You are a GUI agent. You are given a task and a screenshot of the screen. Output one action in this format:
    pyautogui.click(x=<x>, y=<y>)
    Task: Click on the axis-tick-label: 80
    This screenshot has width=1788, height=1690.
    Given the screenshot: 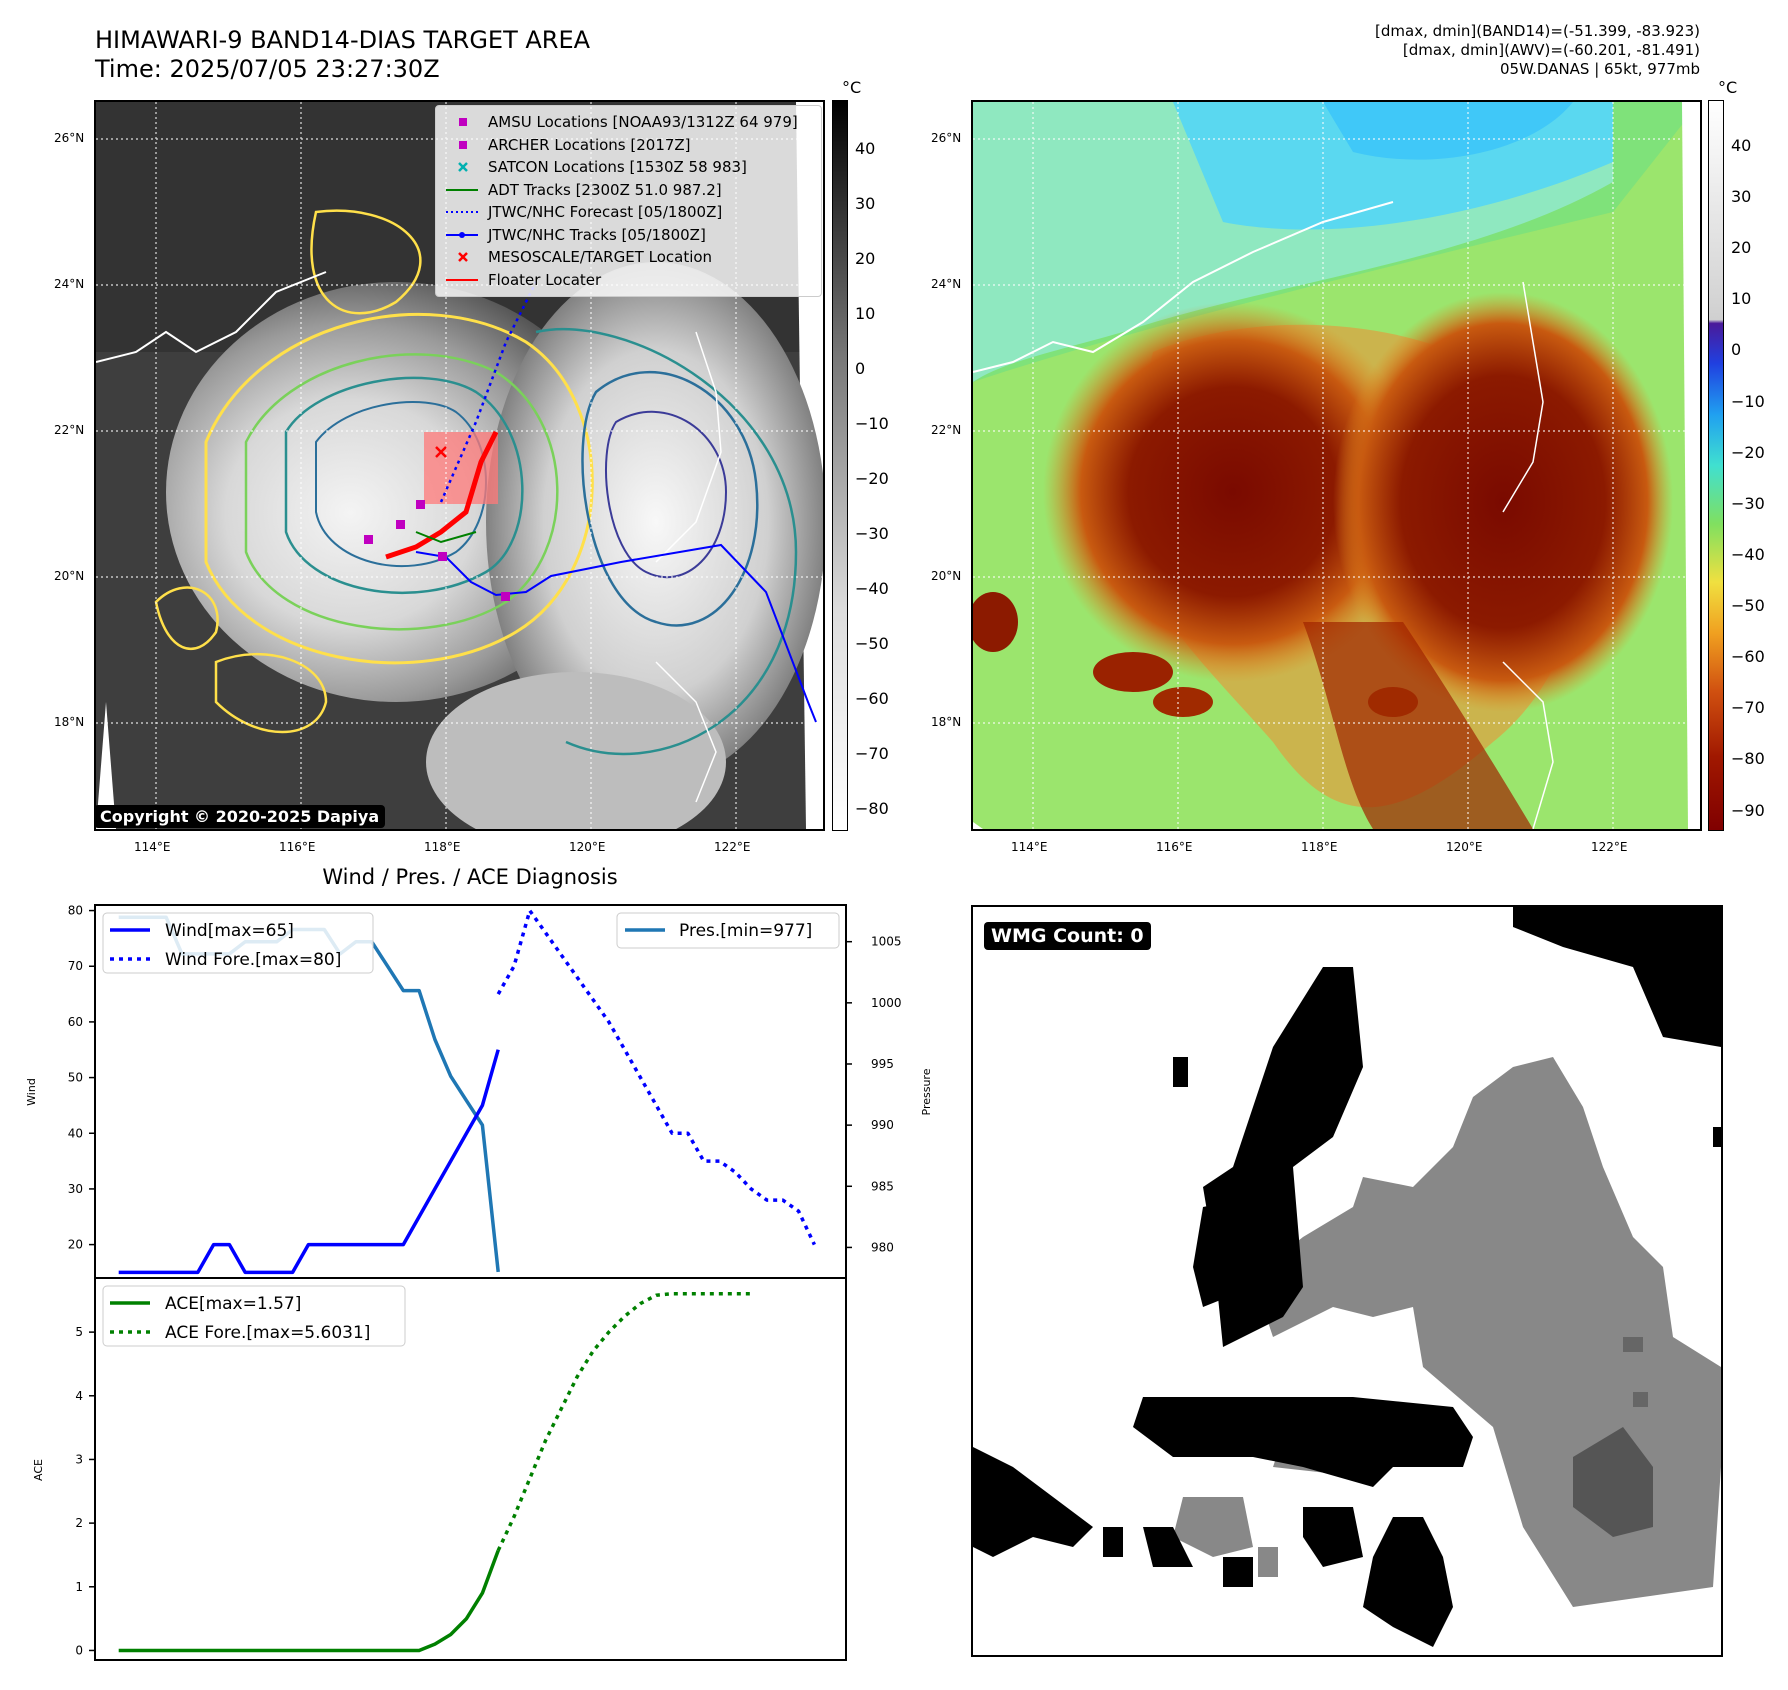 What is the action you would take?
    pyautogui.click(x=75, y=911)
    